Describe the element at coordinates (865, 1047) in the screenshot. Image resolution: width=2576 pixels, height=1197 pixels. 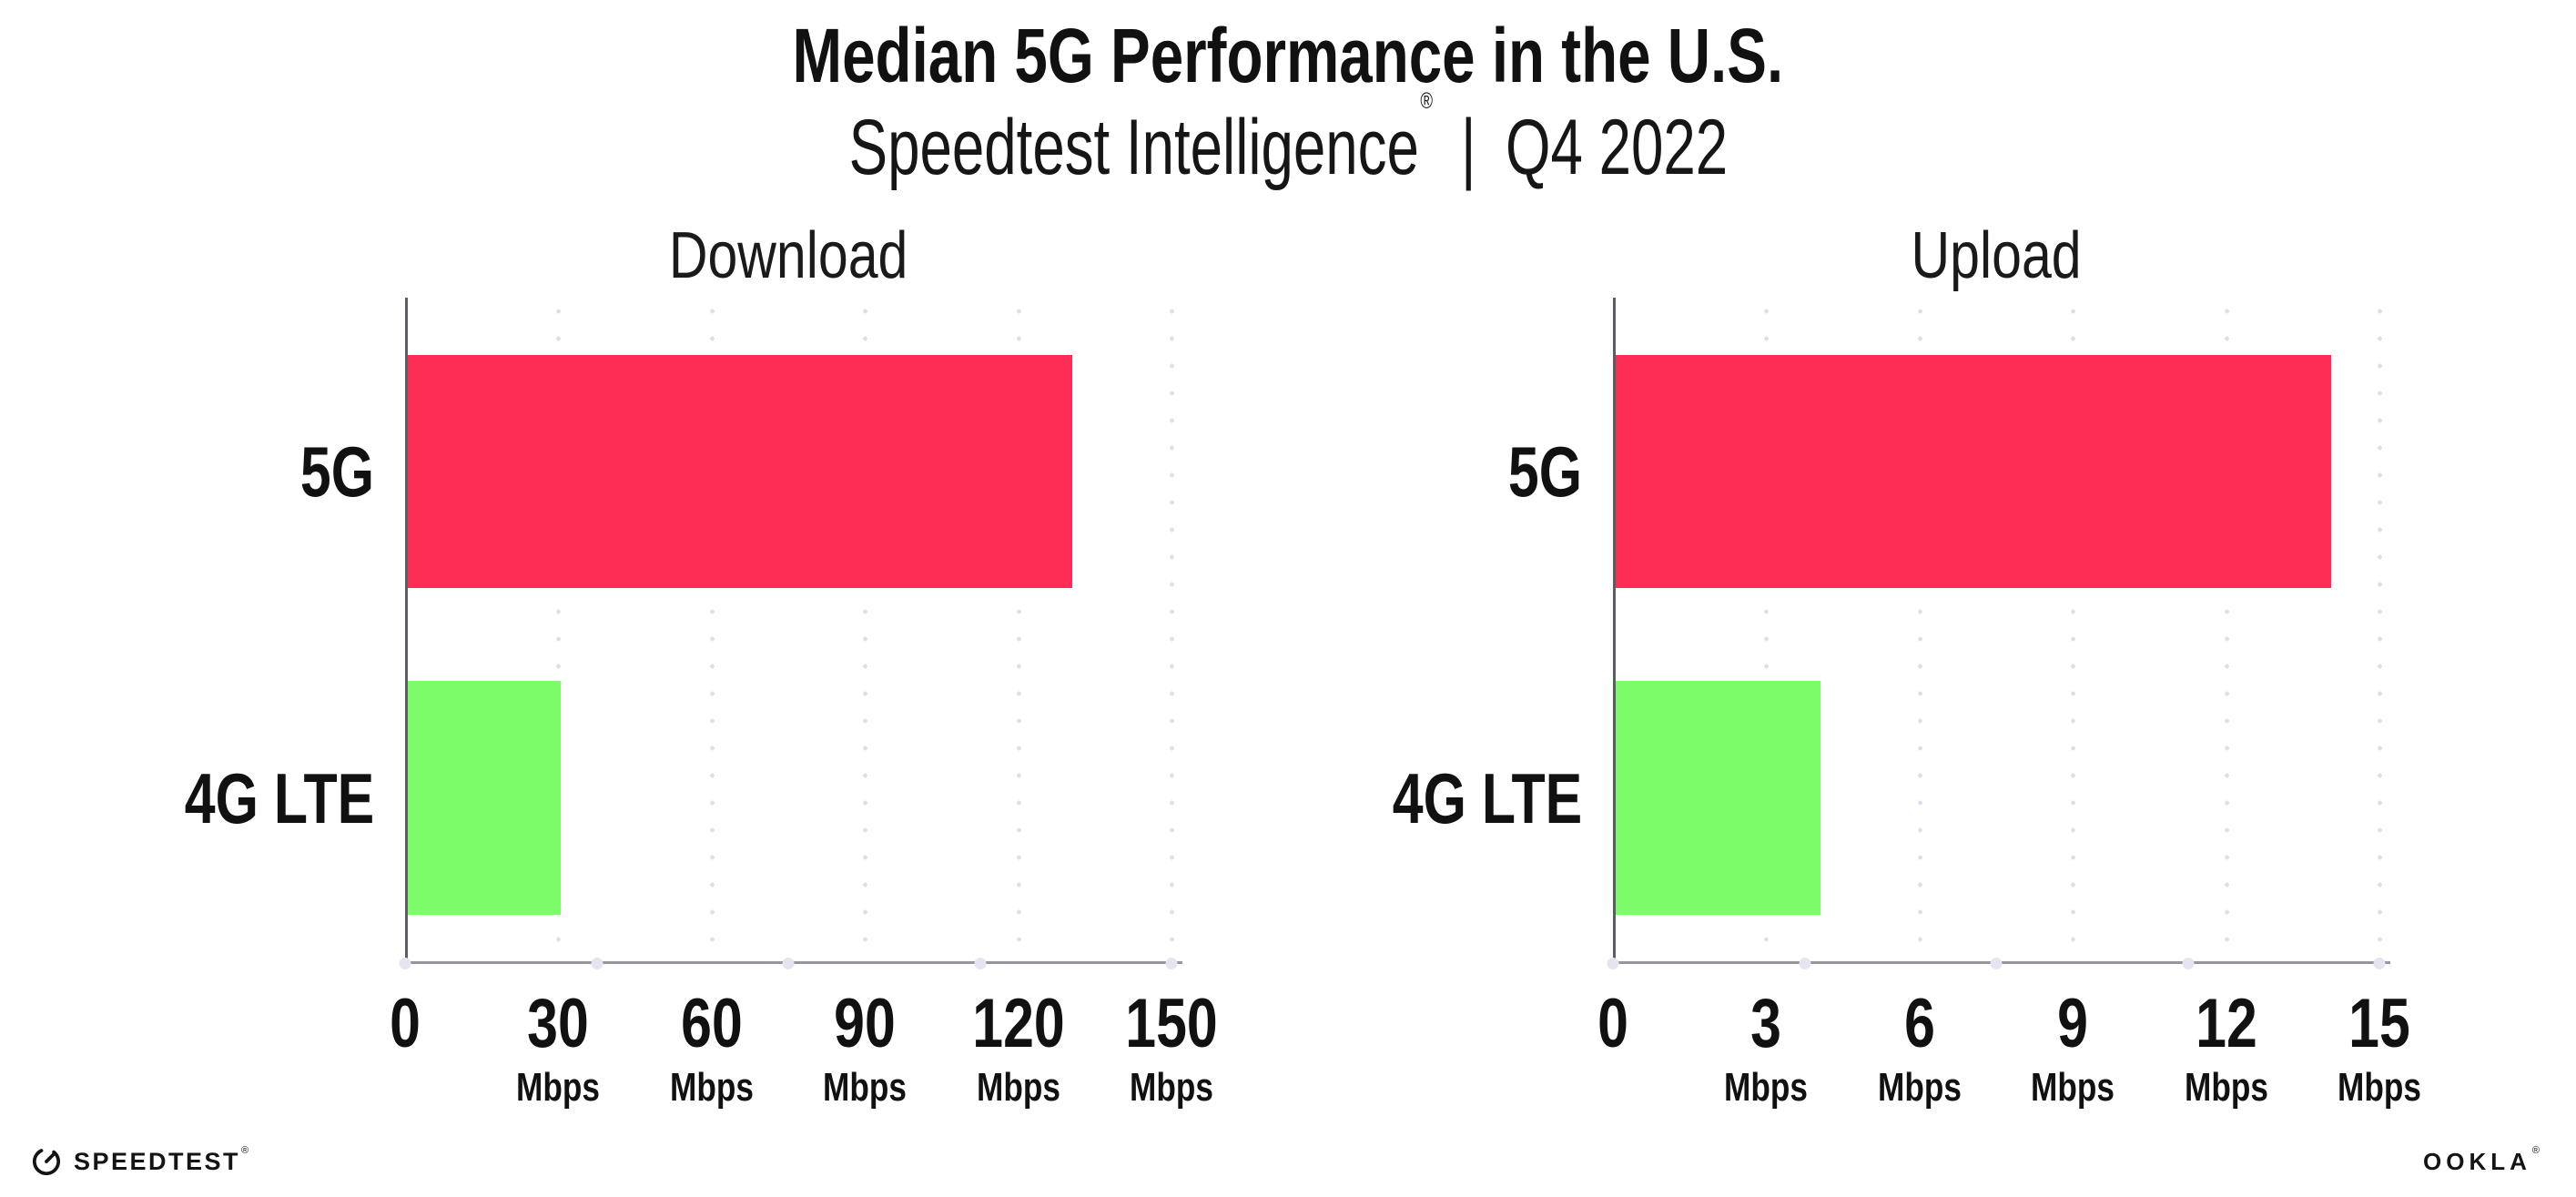
I see `x-tick-90: 90 Mbps` at that location.